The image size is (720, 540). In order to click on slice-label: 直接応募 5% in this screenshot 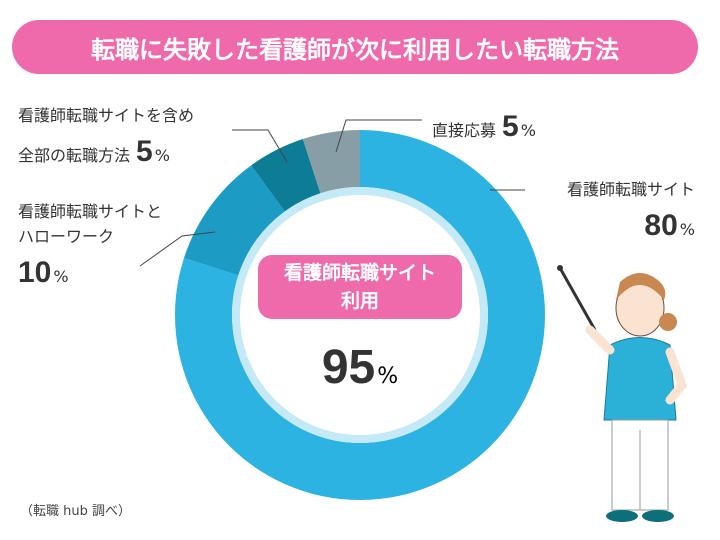, I will do `click(507, 127)`.